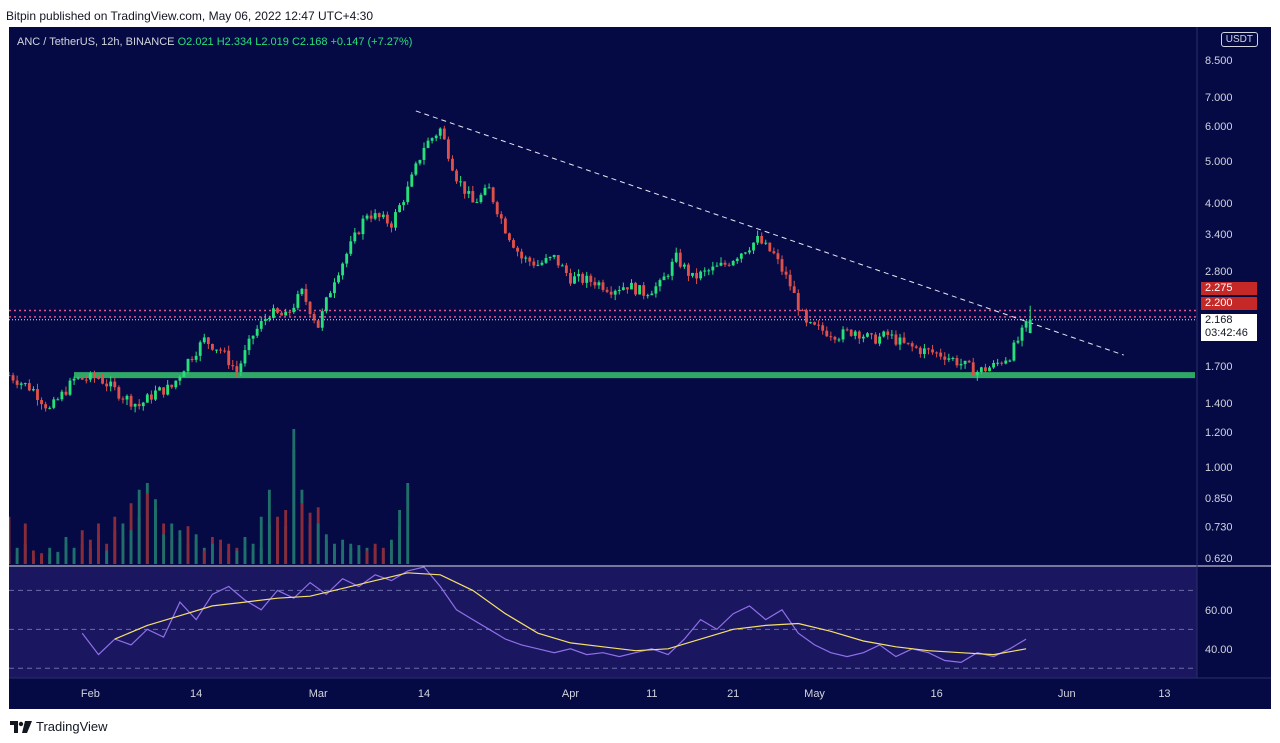 This screenshot has height=743, width=1280. I want to click on price-tick-label: 7.000, so click(1219, 98).